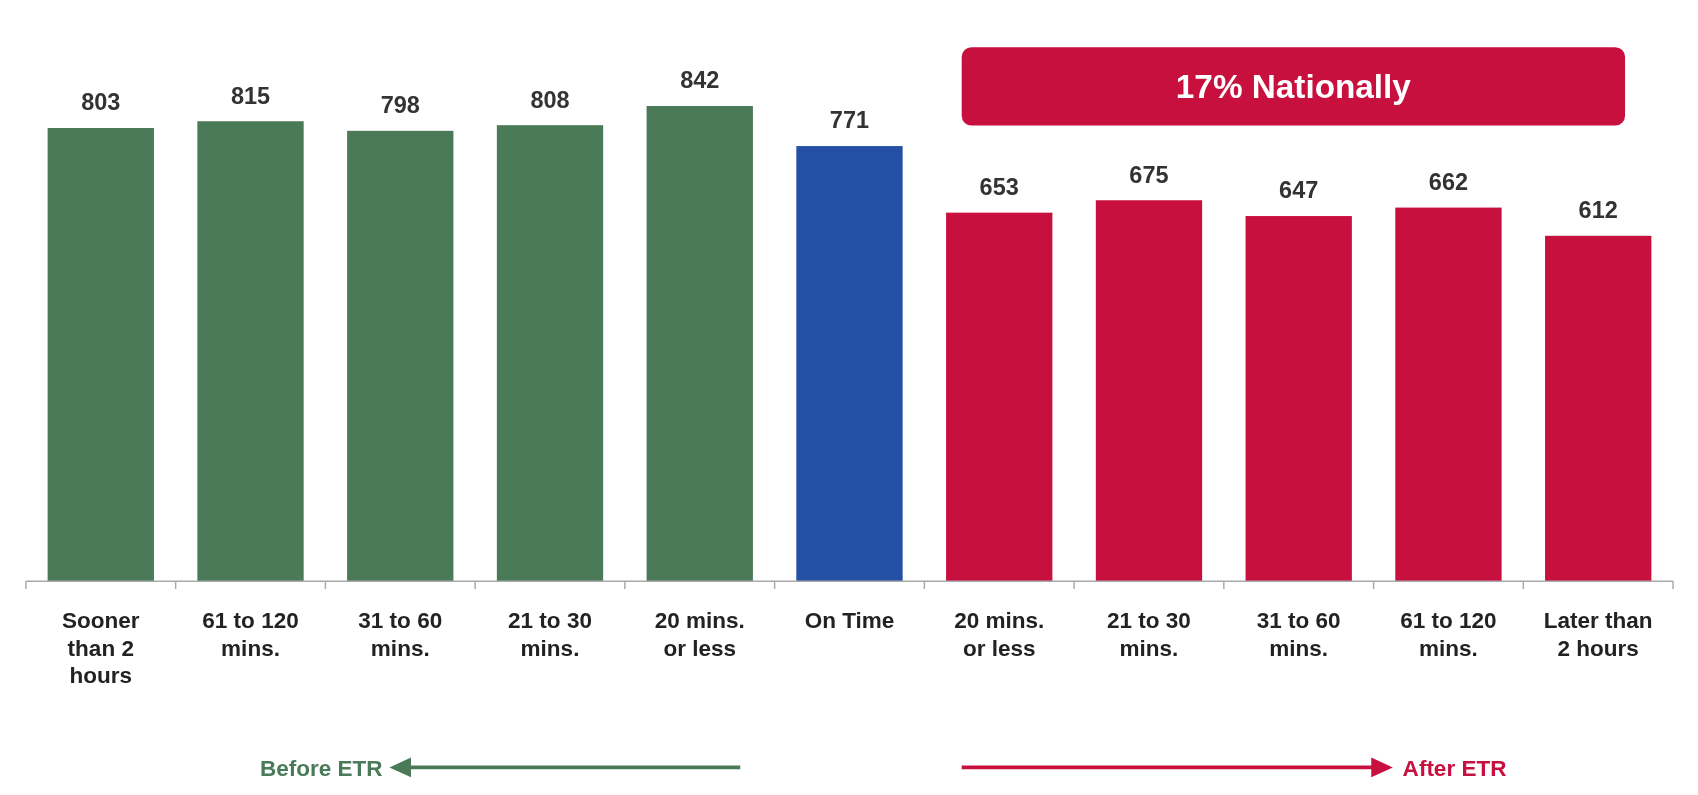 This screenshot has width=1698, height=795. I want to click on text: Before ETR, so click(321, 769).